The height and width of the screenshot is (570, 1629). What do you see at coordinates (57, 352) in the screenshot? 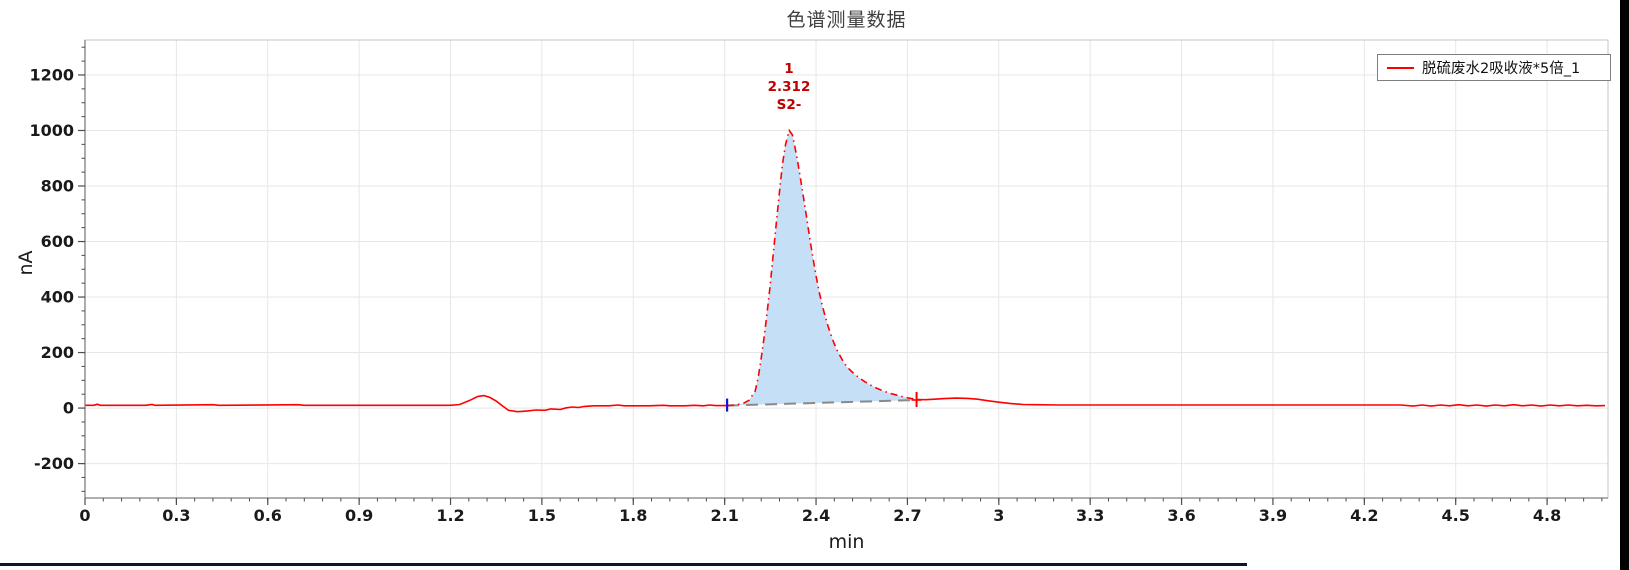
I see `svg-text: 200` at bounding box center [57, 352].